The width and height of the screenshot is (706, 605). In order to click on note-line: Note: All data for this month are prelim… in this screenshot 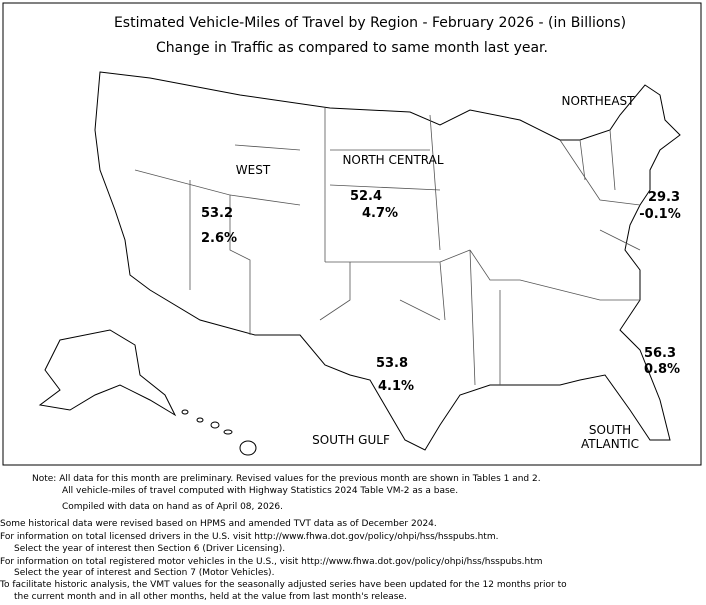, I will do `click(286, 479)`.